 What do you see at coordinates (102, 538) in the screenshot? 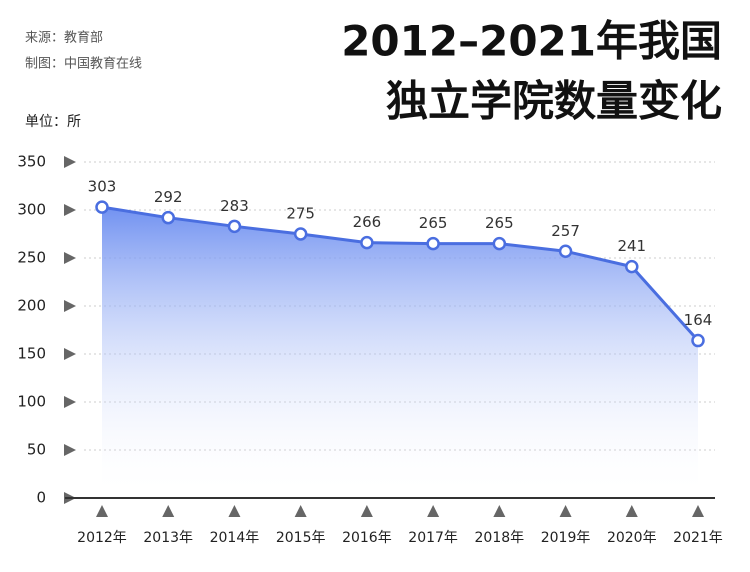
I see `x-tick-label: 2012年` at bounding box center [102, 538].